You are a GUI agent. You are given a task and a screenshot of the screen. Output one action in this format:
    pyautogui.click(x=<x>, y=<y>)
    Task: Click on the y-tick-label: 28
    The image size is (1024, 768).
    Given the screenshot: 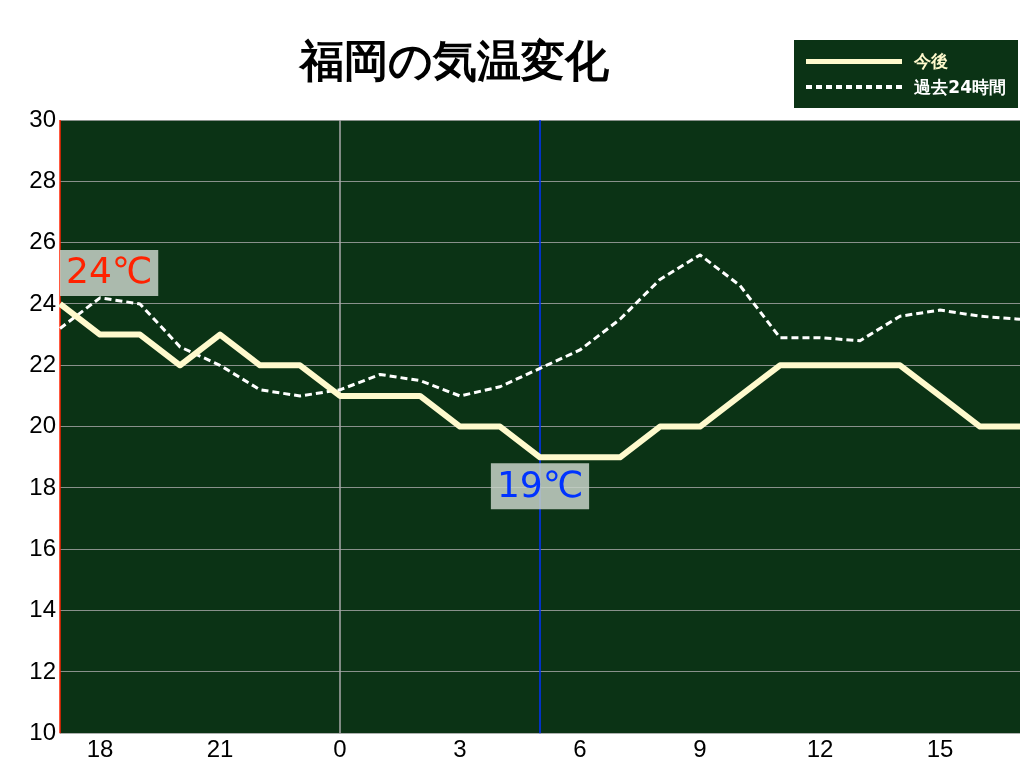 What is the action you would take?
    pyautogui.click(x=42, y=179)
    